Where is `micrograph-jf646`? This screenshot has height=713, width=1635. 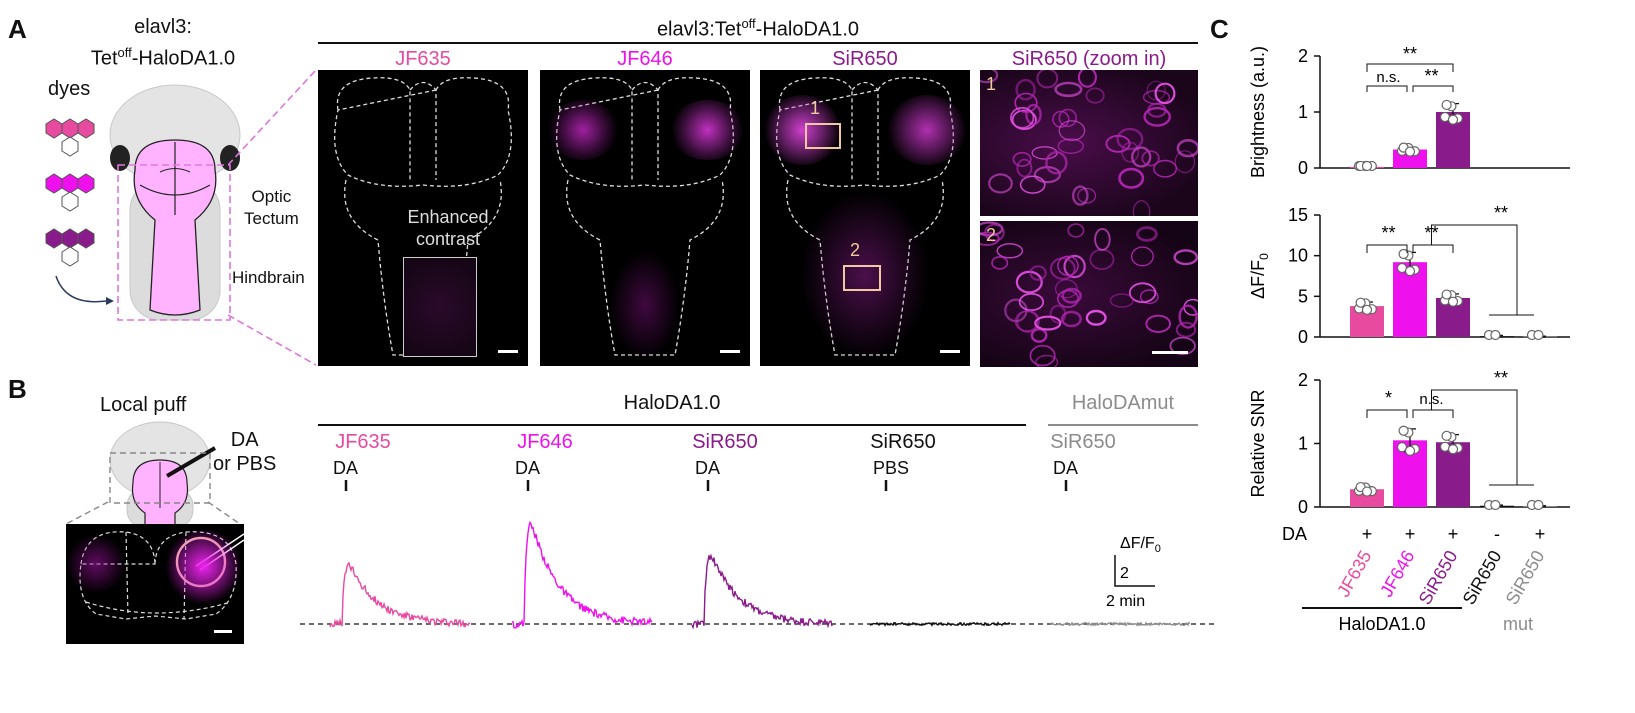 micrograph-jf646 is located at coordinates (645, 218).